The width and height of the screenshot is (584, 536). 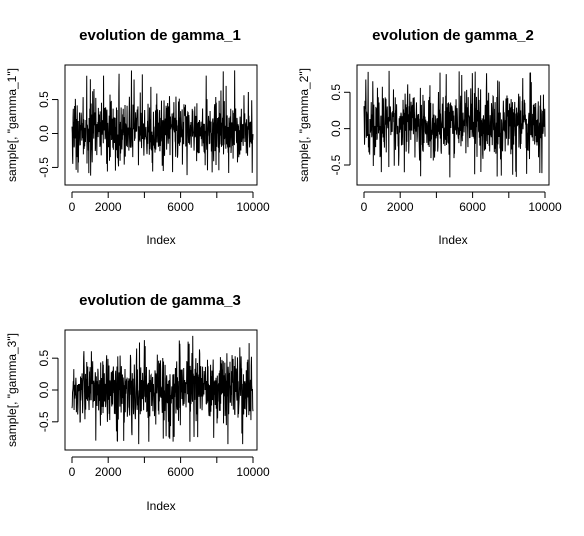 I want to click on y-axis-label: sample[, "gamma_3"], so click(x=12, y=390).